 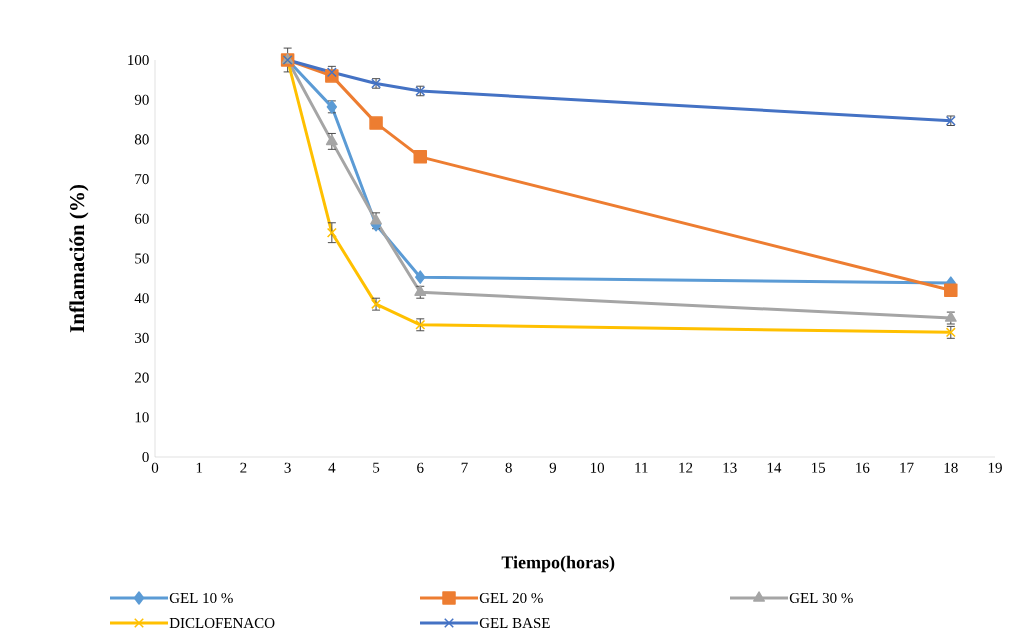 What do you see at coordinates (222, 623) in the screenshot?
I see `legend-label: DICLOFENACO` at bounding box center [222, 623].